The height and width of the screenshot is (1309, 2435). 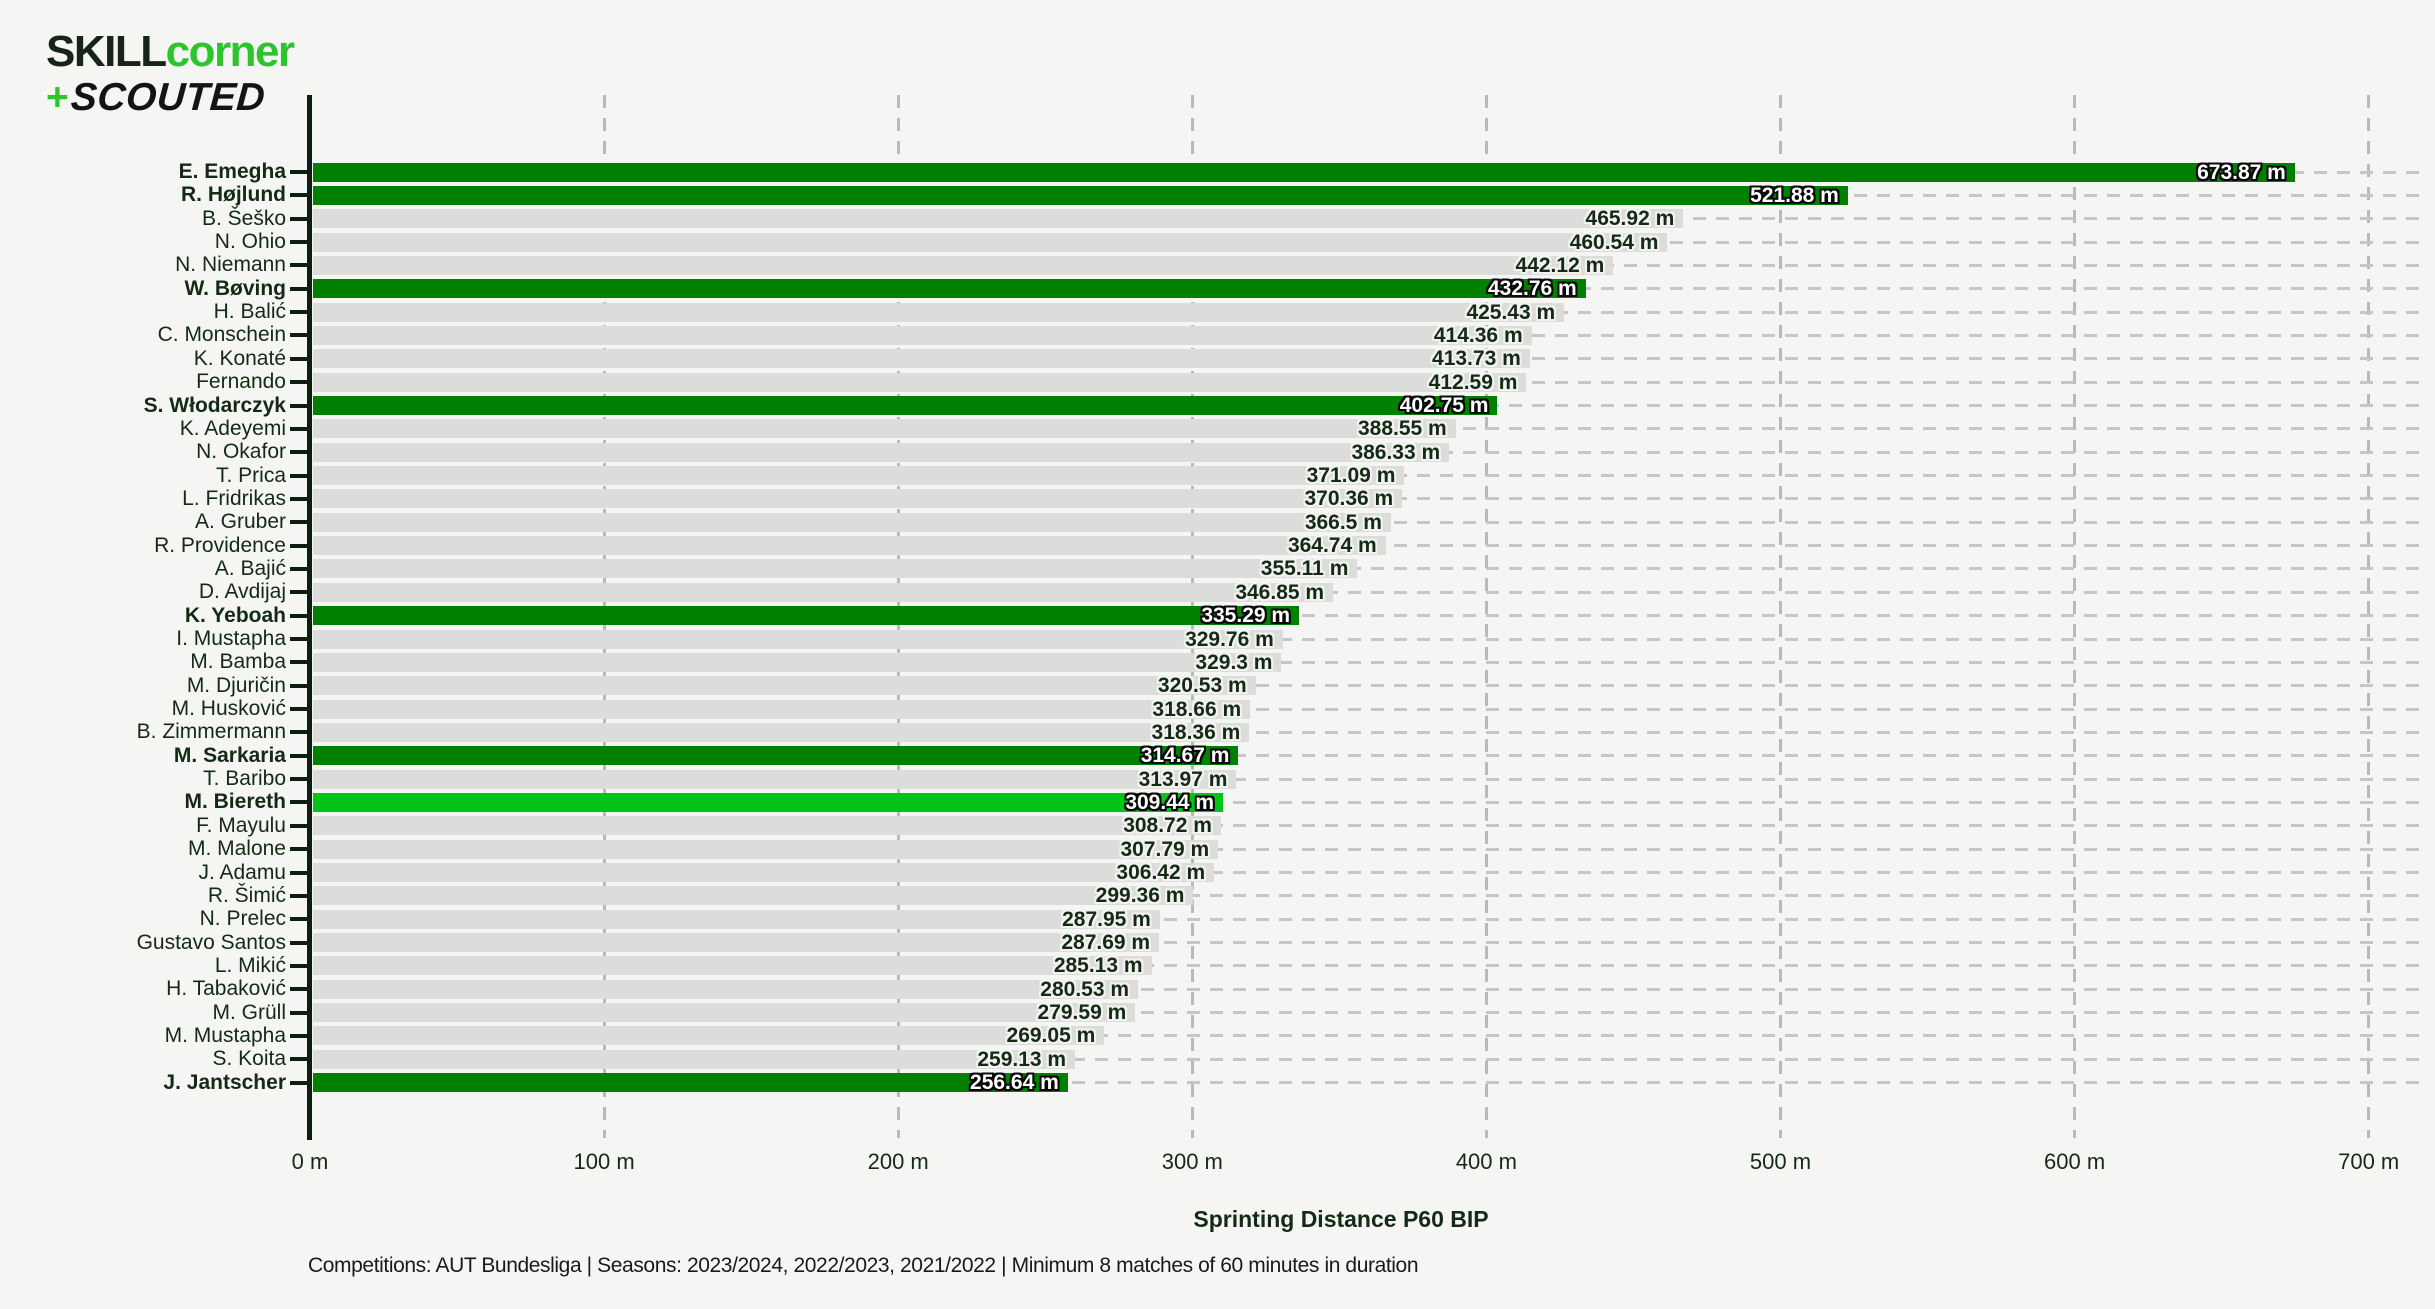 What do you see at coordinates (239, 358) in the screenshot?
I see `player-name-label: K. Konaté` at bounding box center [239, 358].